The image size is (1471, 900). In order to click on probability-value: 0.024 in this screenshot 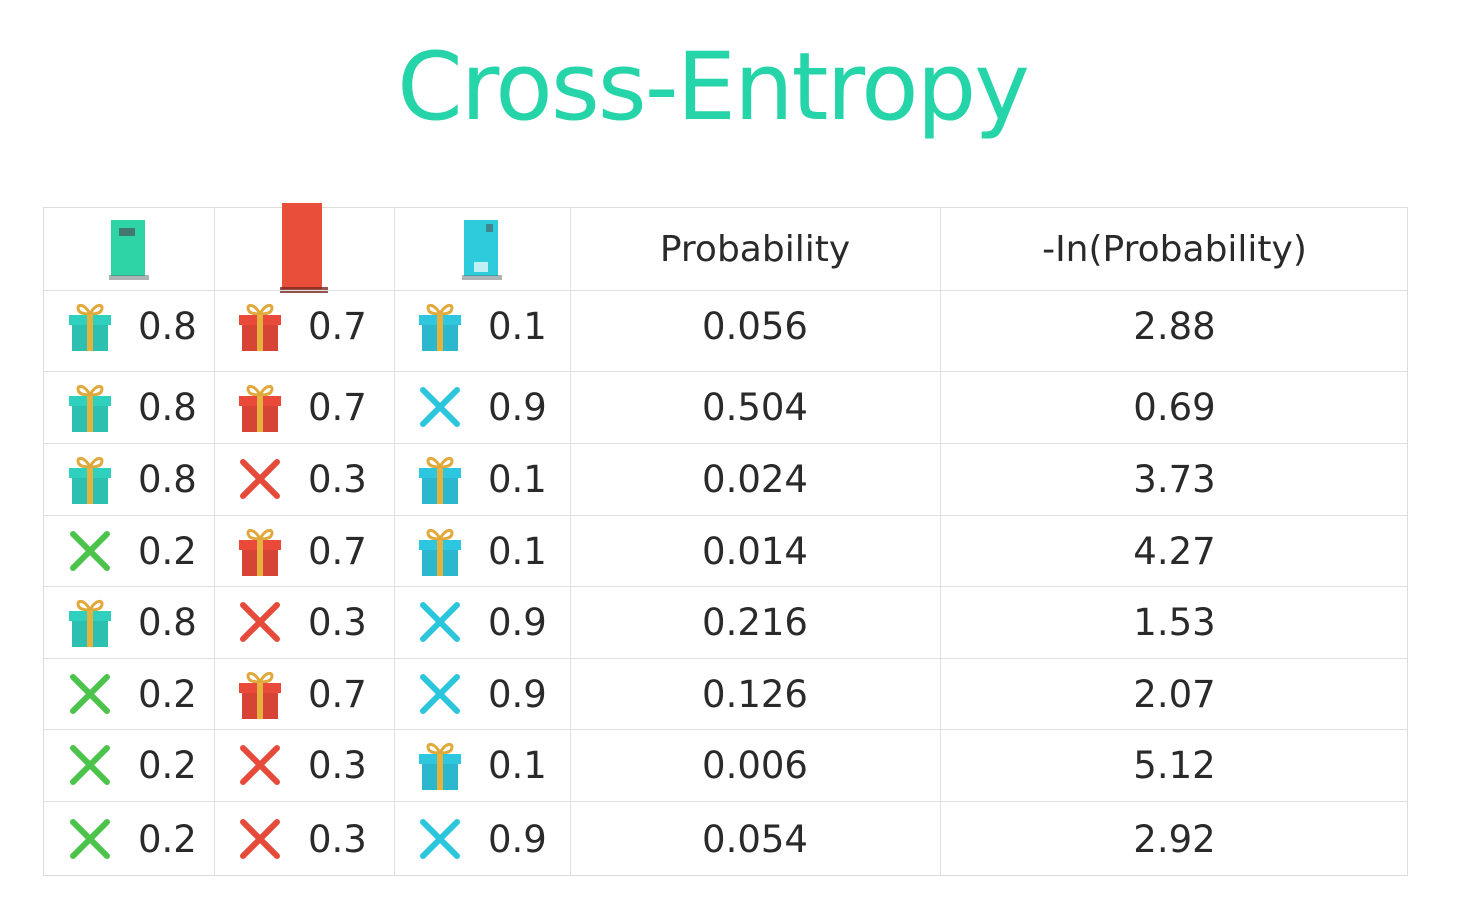, I will do `click(755, 479)`.